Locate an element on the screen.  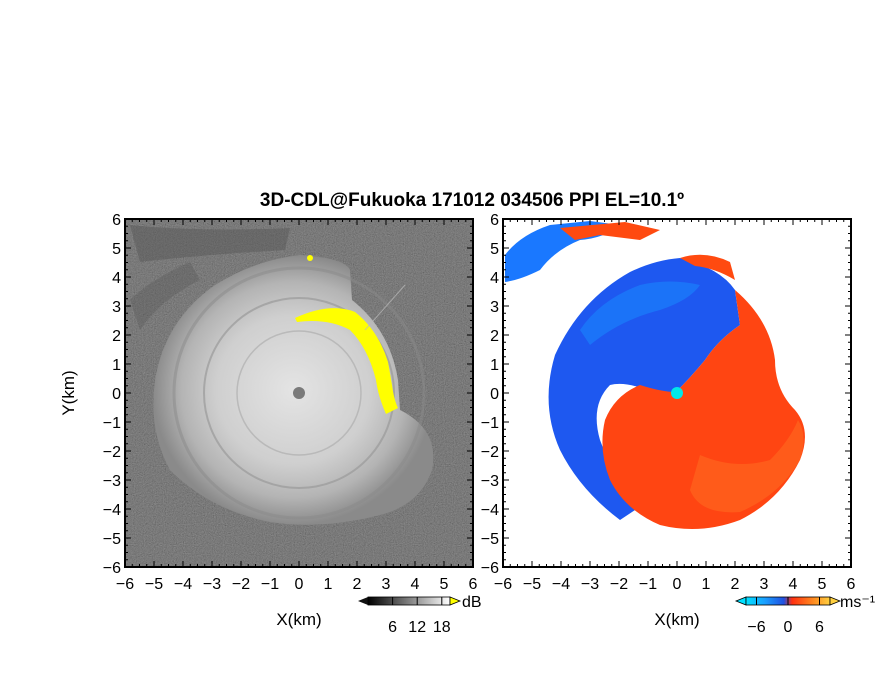
velocity-unit: ms⁻¹ is located at coordinates (857, 602).